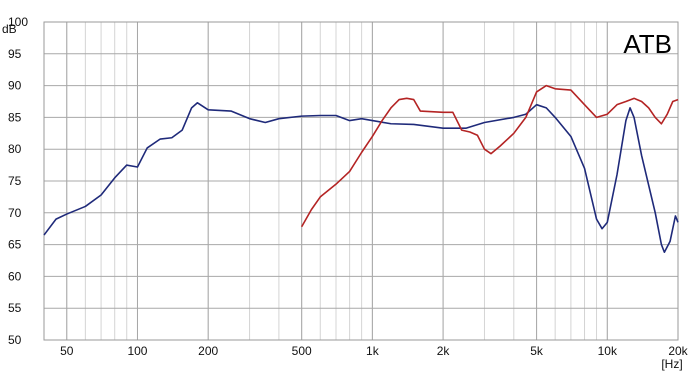 This screenshot has width=694, height=373. What do you see at coordinates (15, 245) in the screenshot?
I see `y-tick-label: 65` at bounding box center [15, 245].